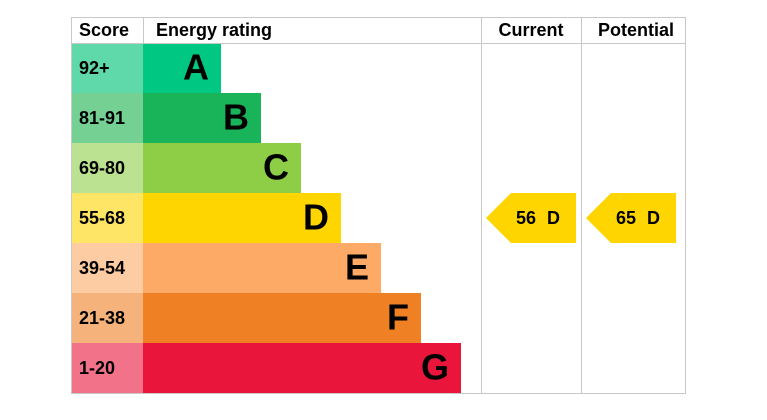 Image resolution: width=767 pixels, height=420 pixels. I want to click on header-potential: Potential, so click(636, 30).